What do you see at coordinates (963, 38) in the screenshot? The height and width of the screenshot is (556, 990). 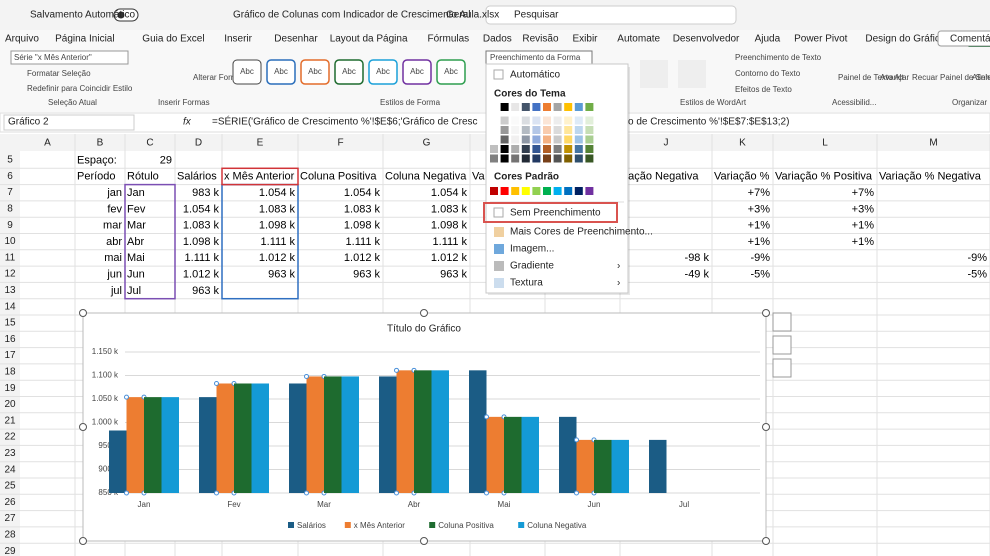 I see `comments-button` at bounding box center [963, 38].